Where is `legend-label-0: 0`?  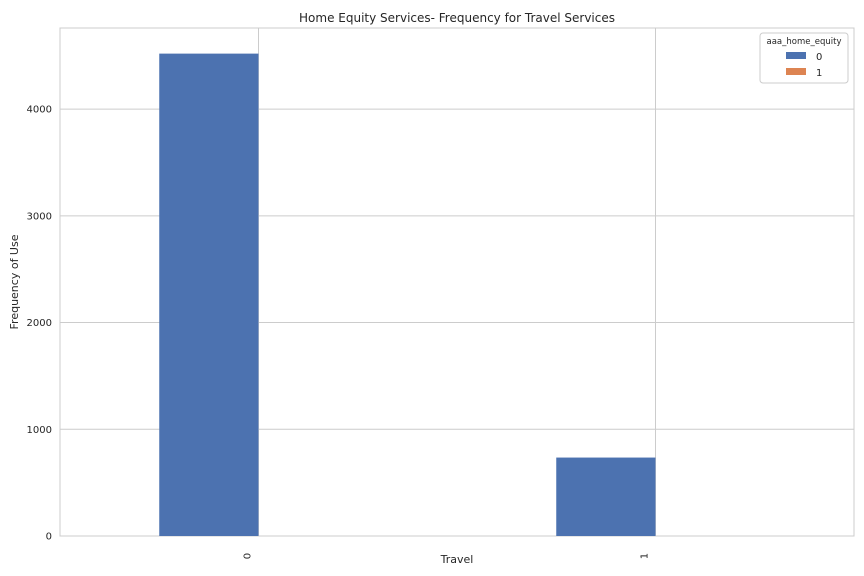
legend-label-0: 0 is located at coordinates (819, 57).